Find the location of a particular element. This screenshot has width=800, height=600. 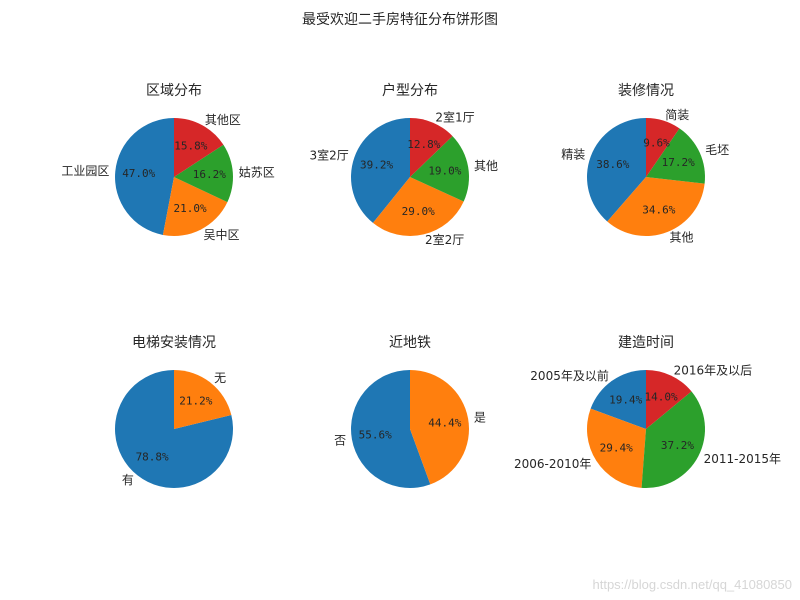

pie-slice-label: 简装 is located at coordinates (677, 115).